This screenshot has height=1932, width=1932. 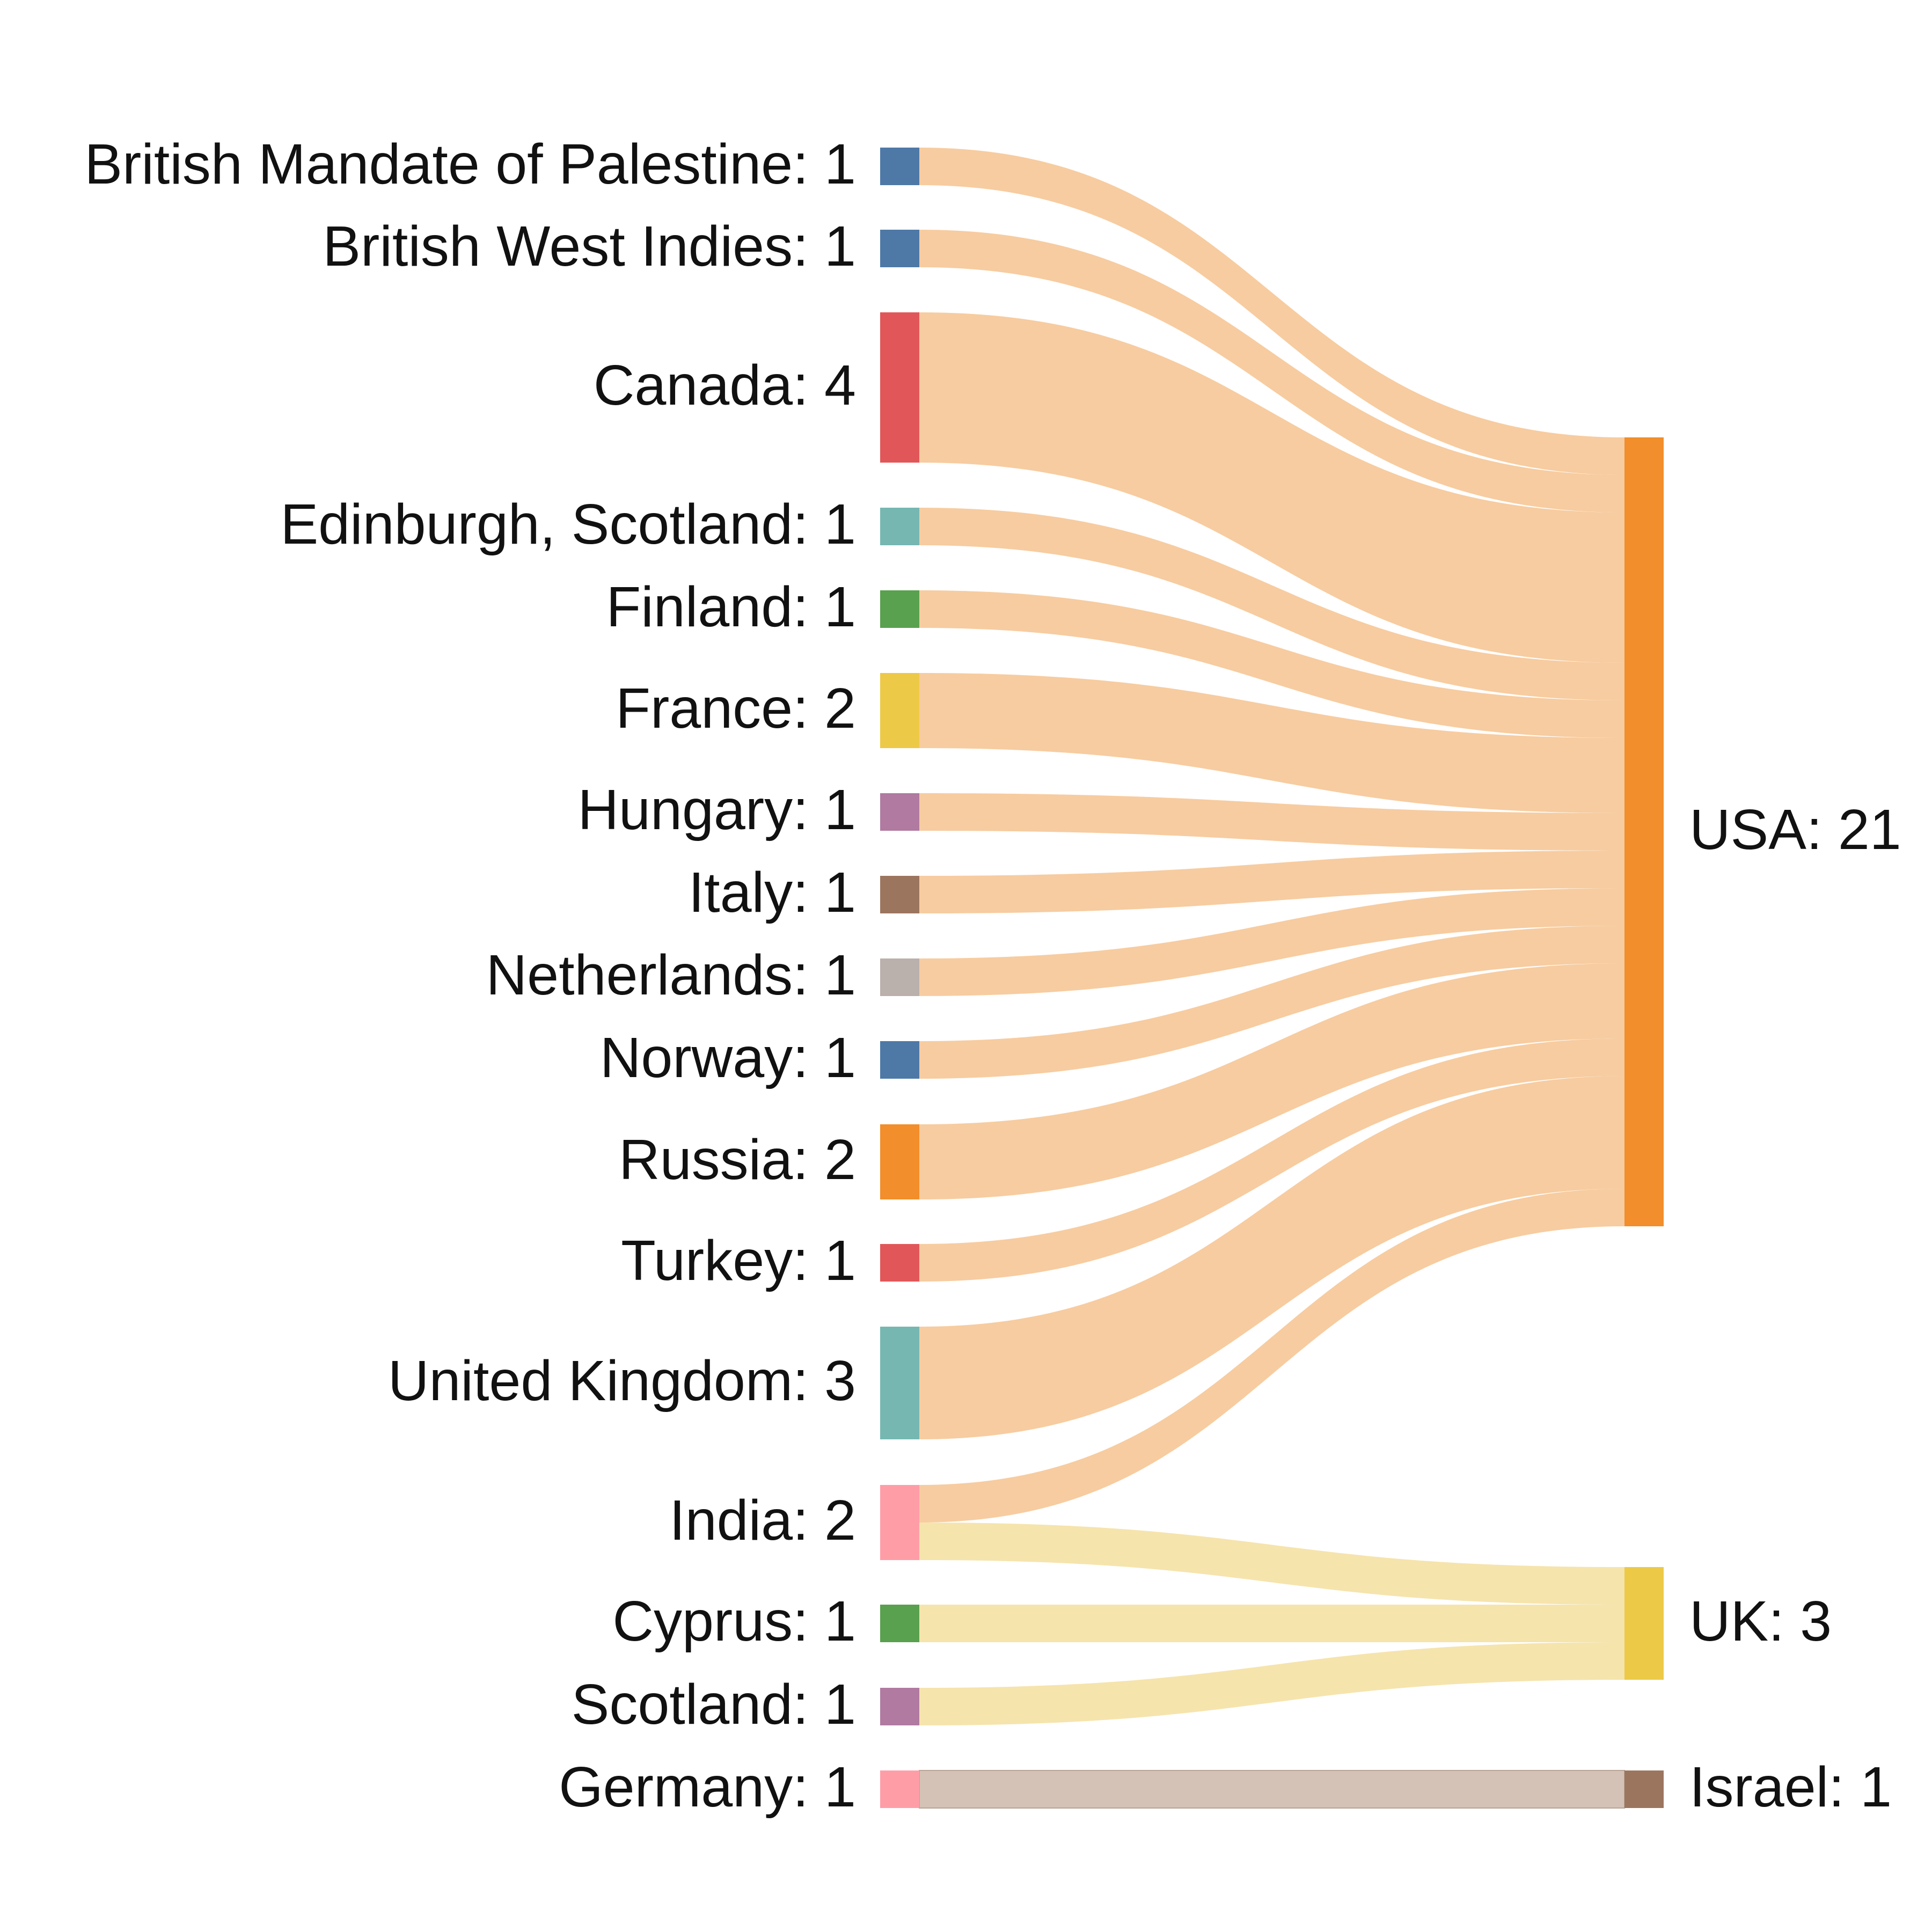 I want to click on node-scotland, so click(x=899, y=1706).